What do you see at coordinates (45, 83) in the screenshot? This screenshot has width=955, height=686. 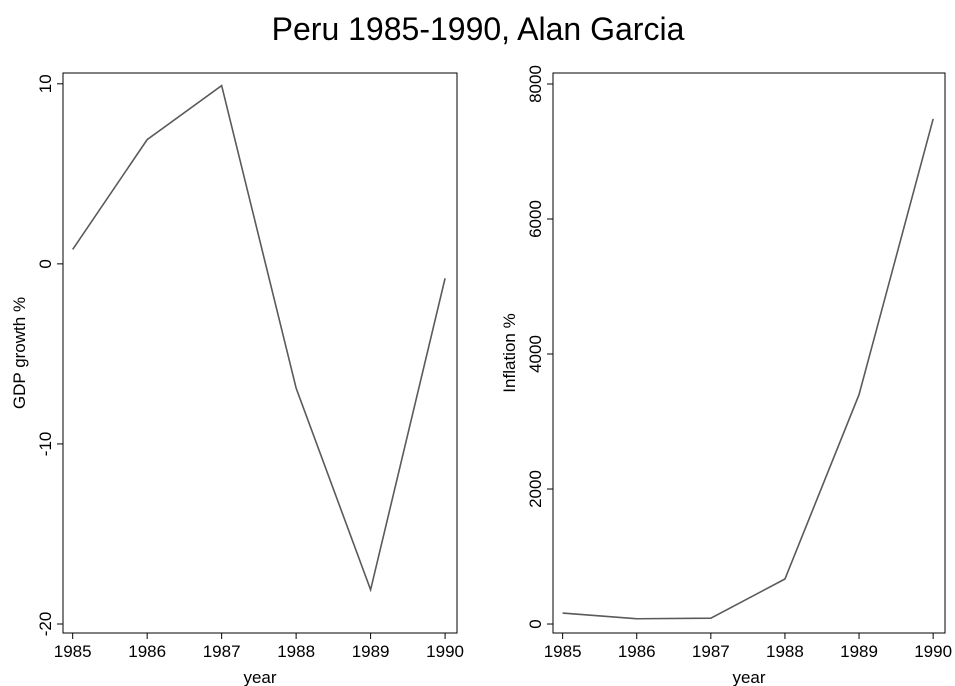 I see `y-tick-label: 10` at bounding box center [45, 83].